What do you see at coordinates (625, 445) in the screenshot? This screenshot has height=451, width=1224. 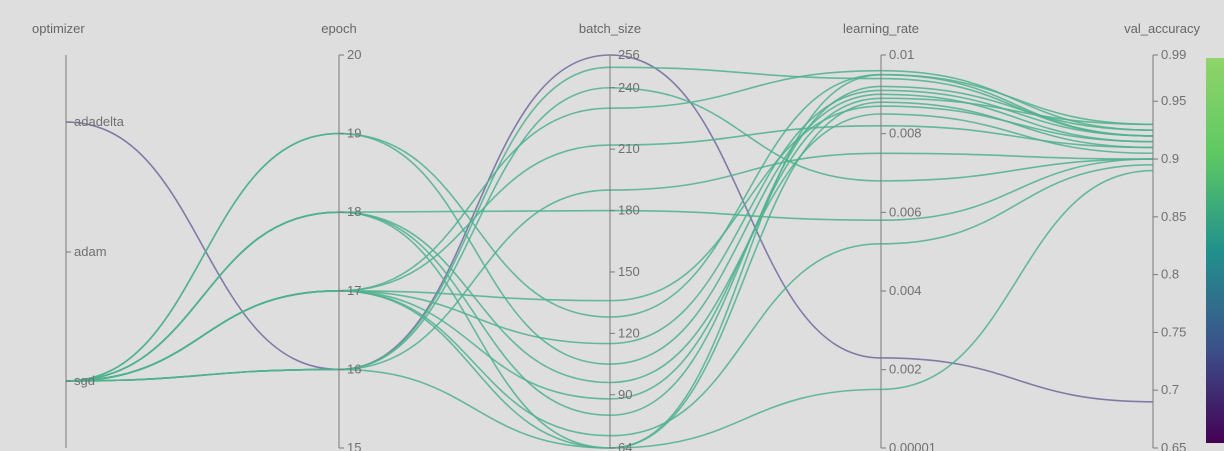 I see `tick-label-batch-size: 64` at bounding box center [625, 445].